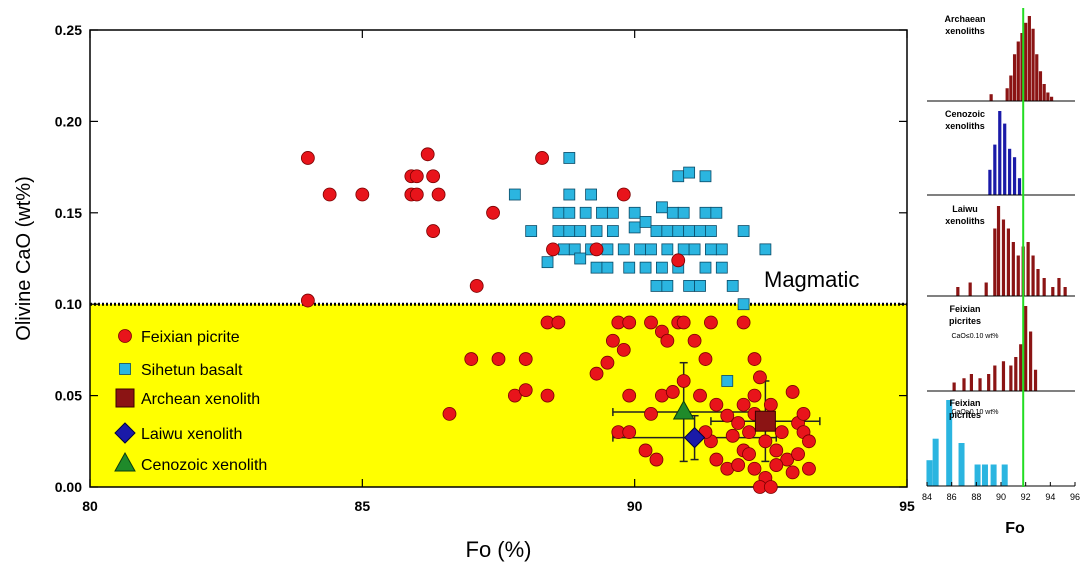 The width and height of the screenshot is (1091, 570). What do you see at coordinates (192, 370) in the screenshot?
I see `legend-label: Sihetun basalt` at bounding box center [192, 370].